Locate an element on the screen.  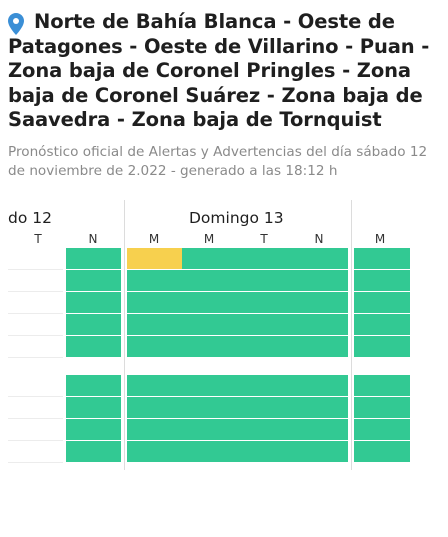
alert-cell-yellow is located at coordinates (154, 258).